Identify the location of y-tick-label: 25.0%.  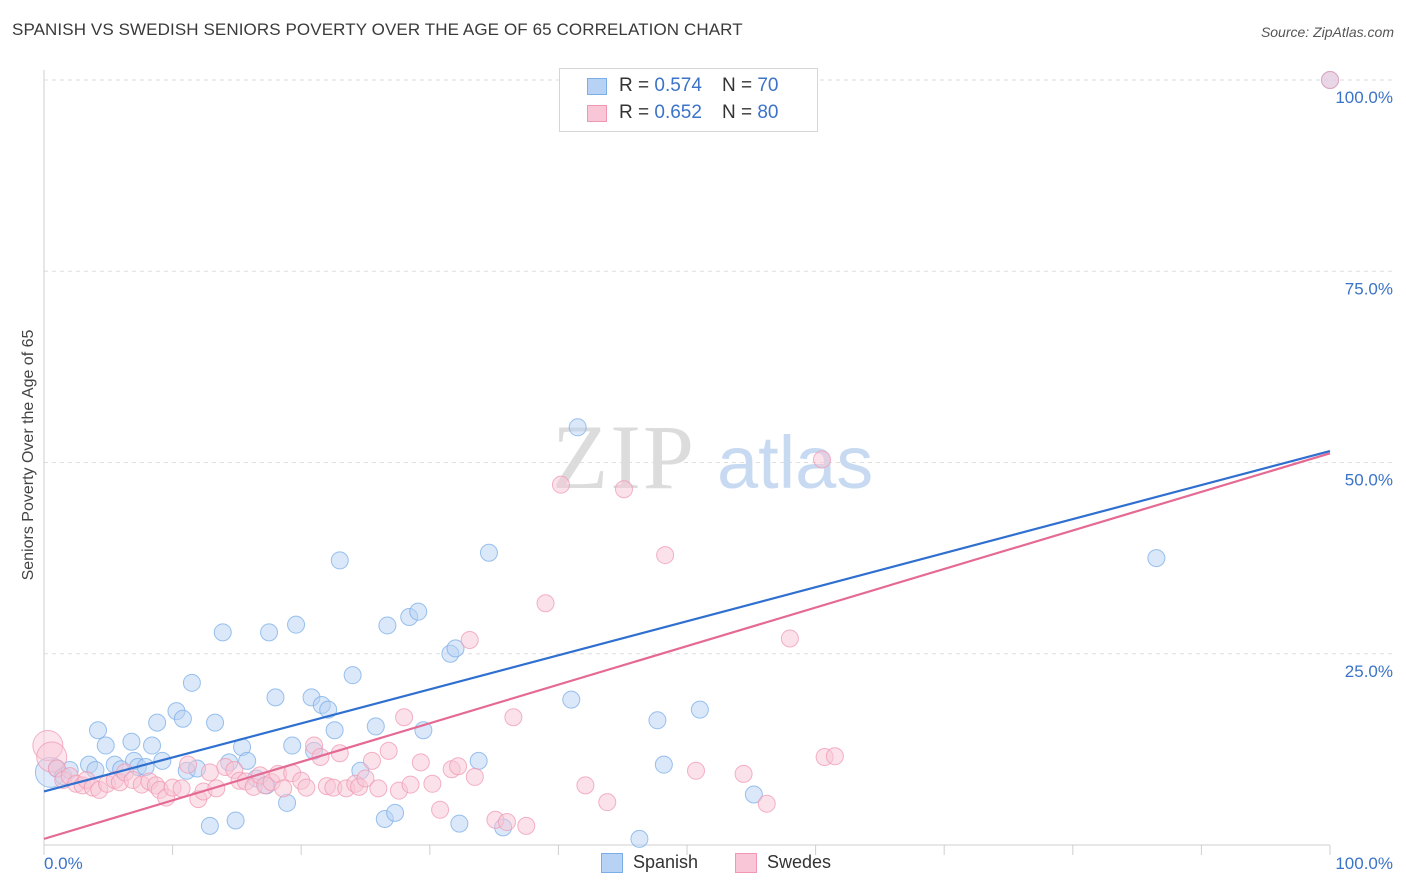
(1369, 671).